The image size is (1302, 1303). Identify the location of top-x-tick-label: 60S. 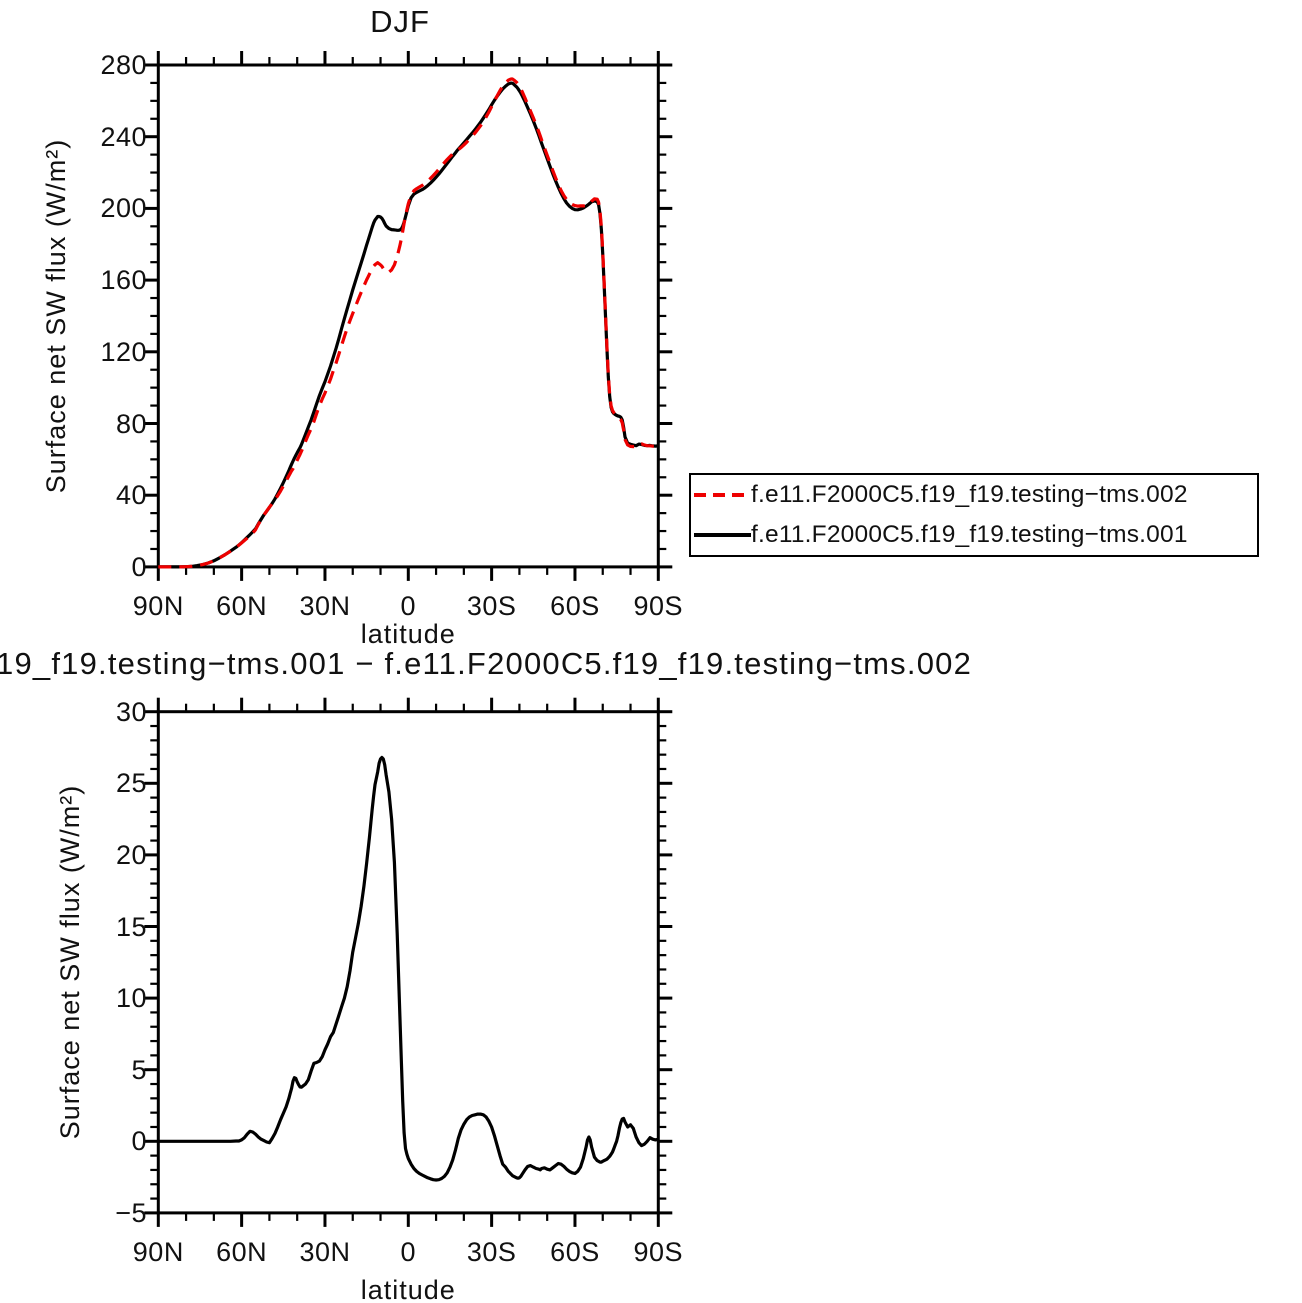
(575, 606).